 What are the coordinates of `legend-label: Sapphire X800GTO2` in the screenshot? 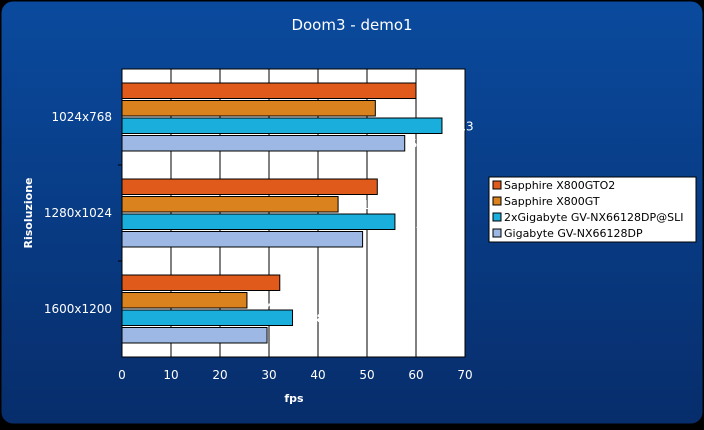 It's located at (559, 185).